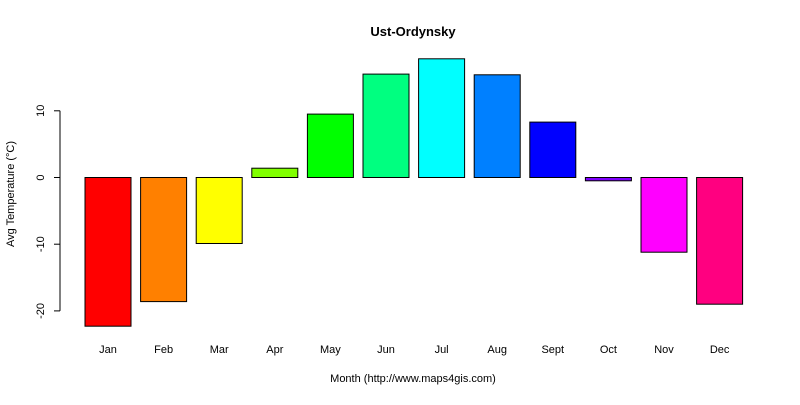 The image size is (800, 405). What do you see at coordinates (219, 350) in the screenshot?
I see `x-tick-label-mar: Mar` at bounding box center [219, 350].